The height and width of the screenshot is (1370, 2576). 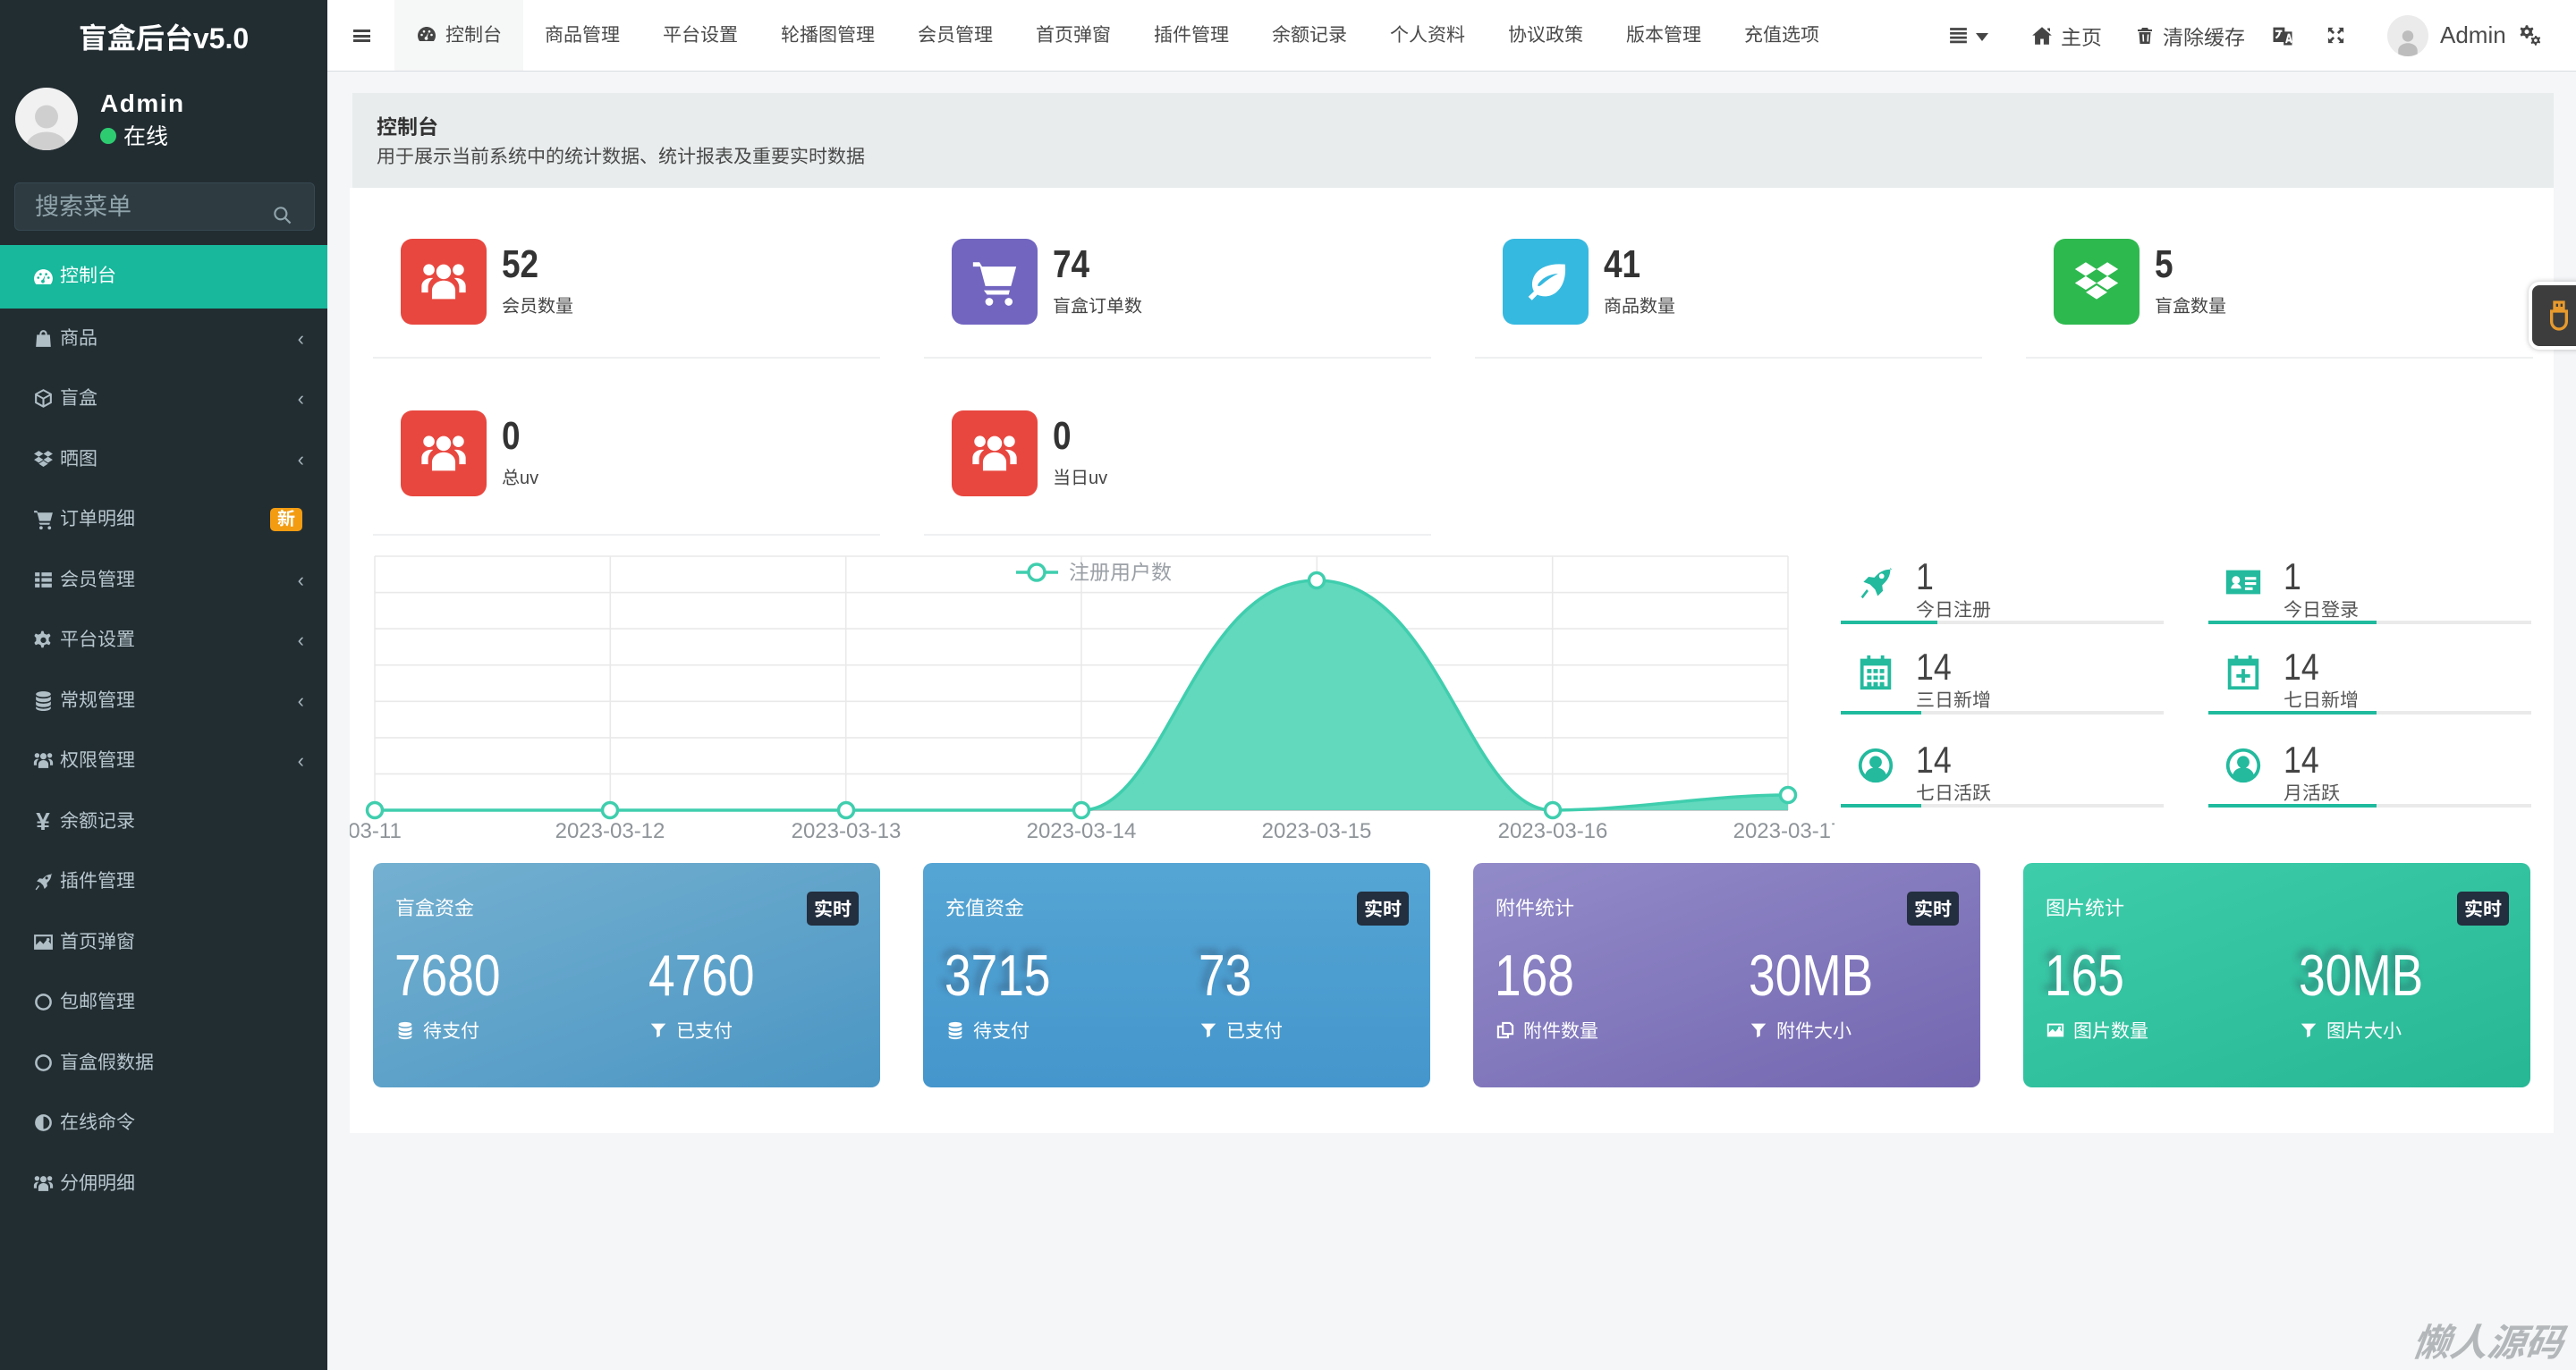 What do you see at coordinates (1317, 831) in the screenshot?
I see `svg-text: 2023-03-15` at bounding box center [1317, 831].